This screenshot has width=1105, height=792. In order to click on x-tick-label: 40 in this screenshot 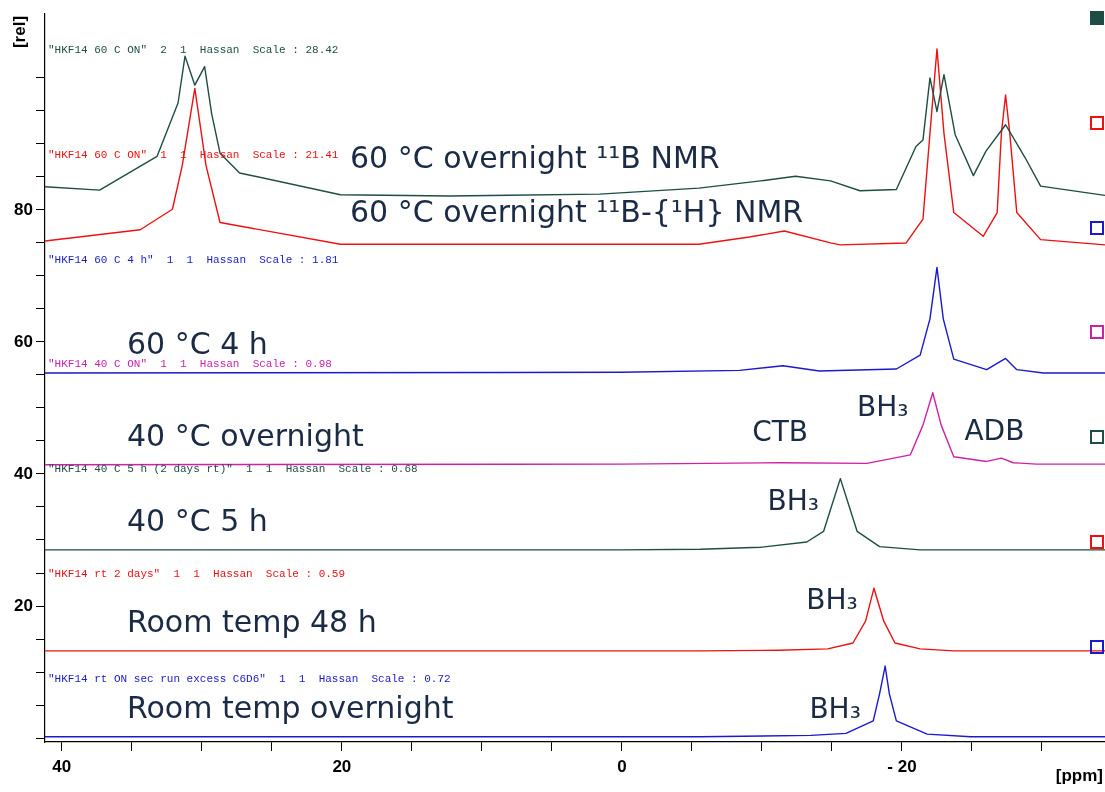, I will do `click(62, 766)`.